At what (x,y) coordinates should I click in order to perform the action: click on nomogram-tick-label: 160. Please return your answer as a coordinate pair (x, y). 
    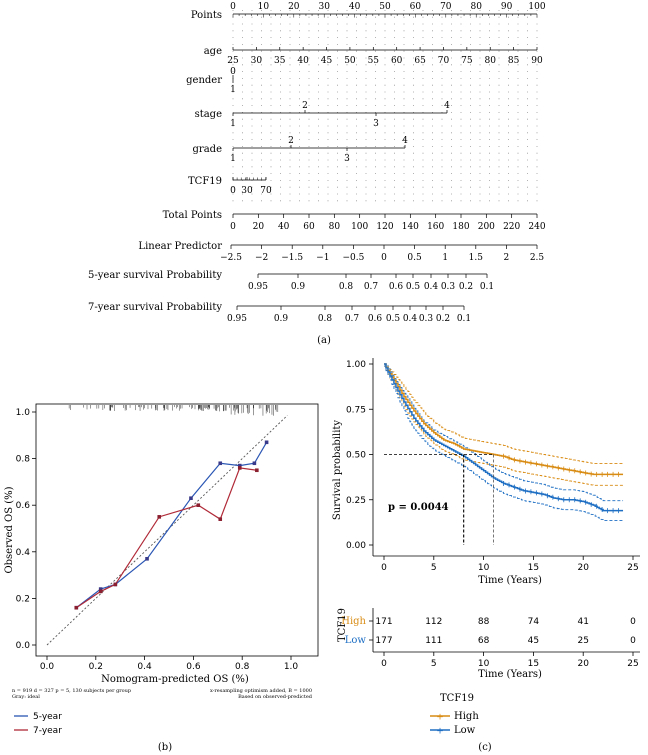
    Looking at the image, I should click on (435, 227).